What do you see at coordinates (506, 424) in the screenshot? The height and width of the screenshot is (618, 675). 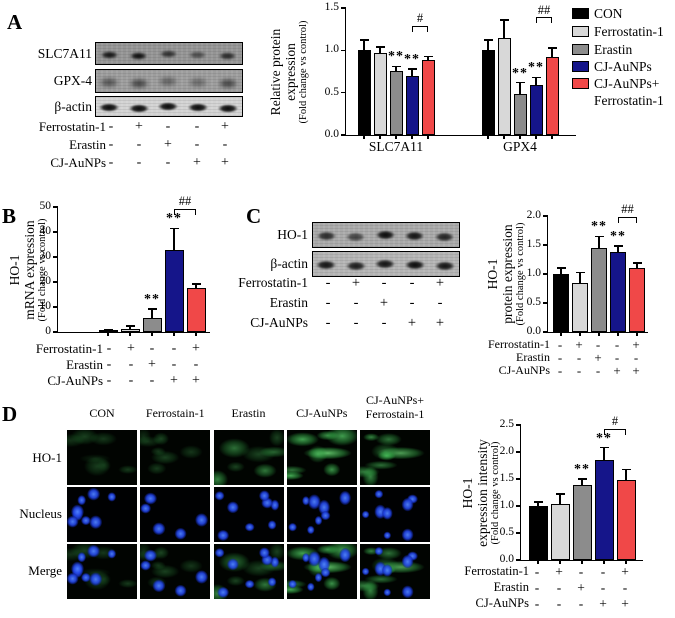 I see `y-tick-label: 2.5` at bounding box center [506, 424].